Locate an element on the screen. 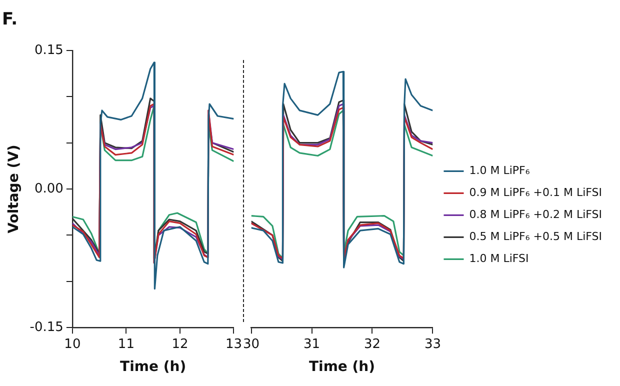 The width and height of the screenshot is (620, 386). legend-label: 1.0 M LiPF₆ is located at coordinates (499, 171).